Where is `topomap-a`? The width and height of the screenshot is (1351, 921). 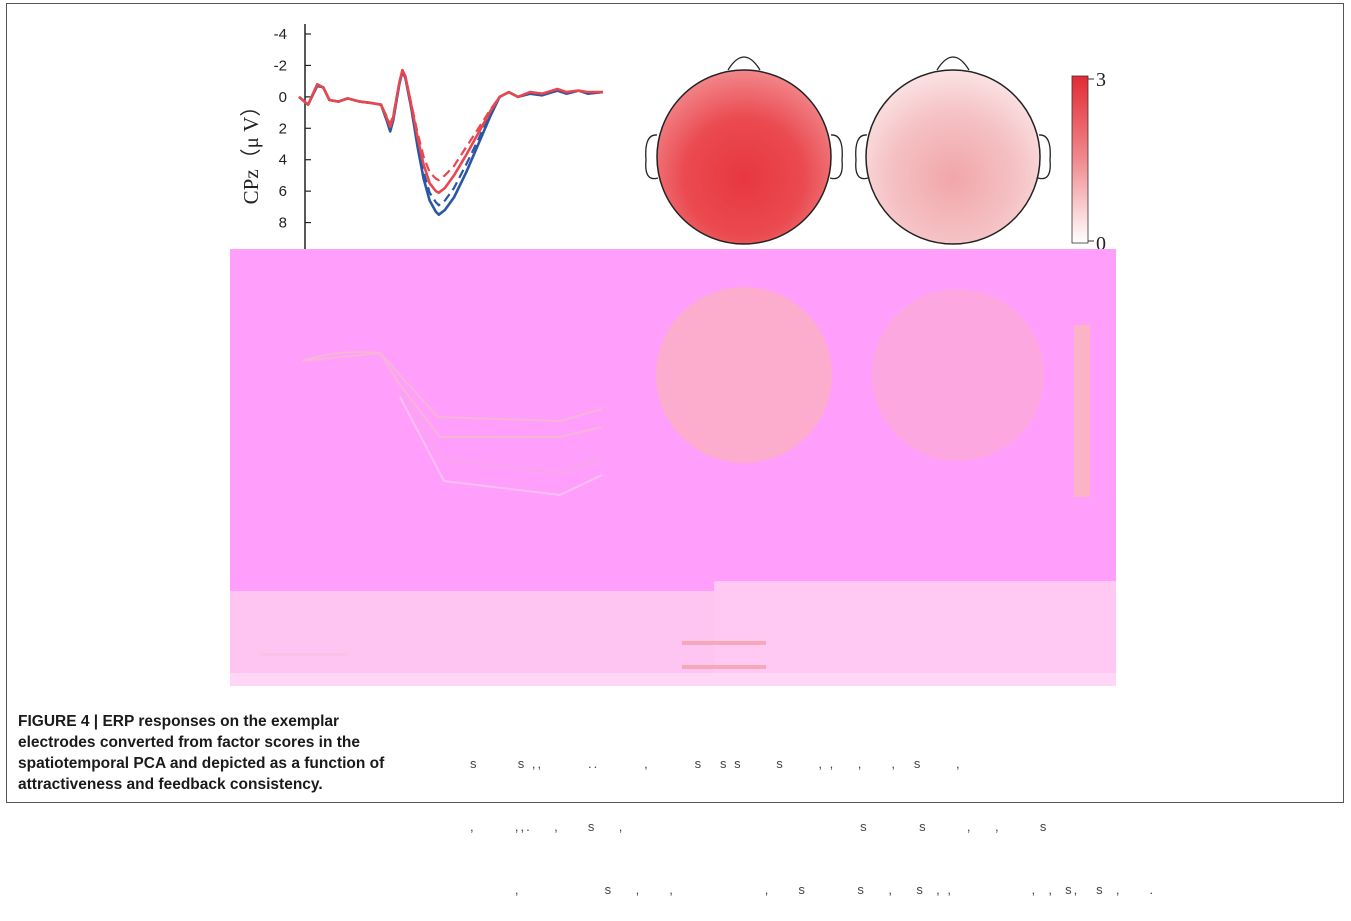
topomap-a is located at coordinates (744, 150).